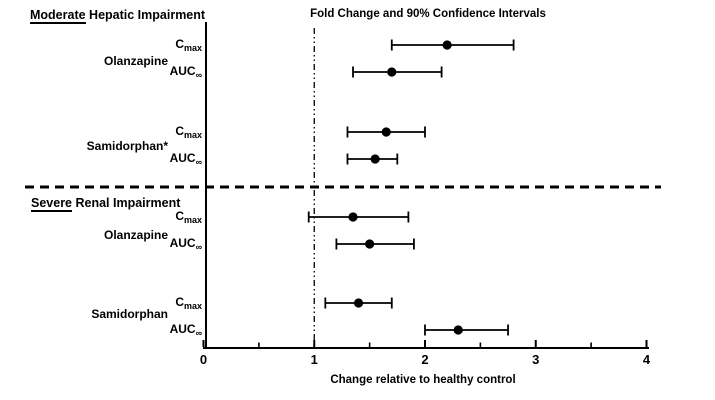 The image size is (715, 400). Describe the element at coordinates (428, 14) in the screenshot. I see `plot-title: Fold Change and 90% Confidence Intervals` at that location.